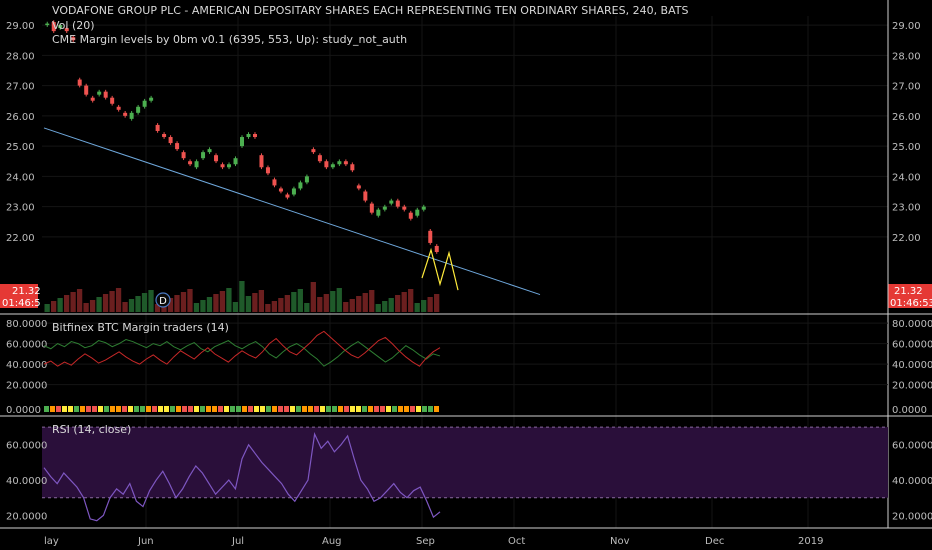 Image resolution: width=932 pixels, height=550 pixels. What do you see at coordinates (20, 117) in the screenshot?
I see `price-tick-left: 26.00` at bounding box center [20, 117].